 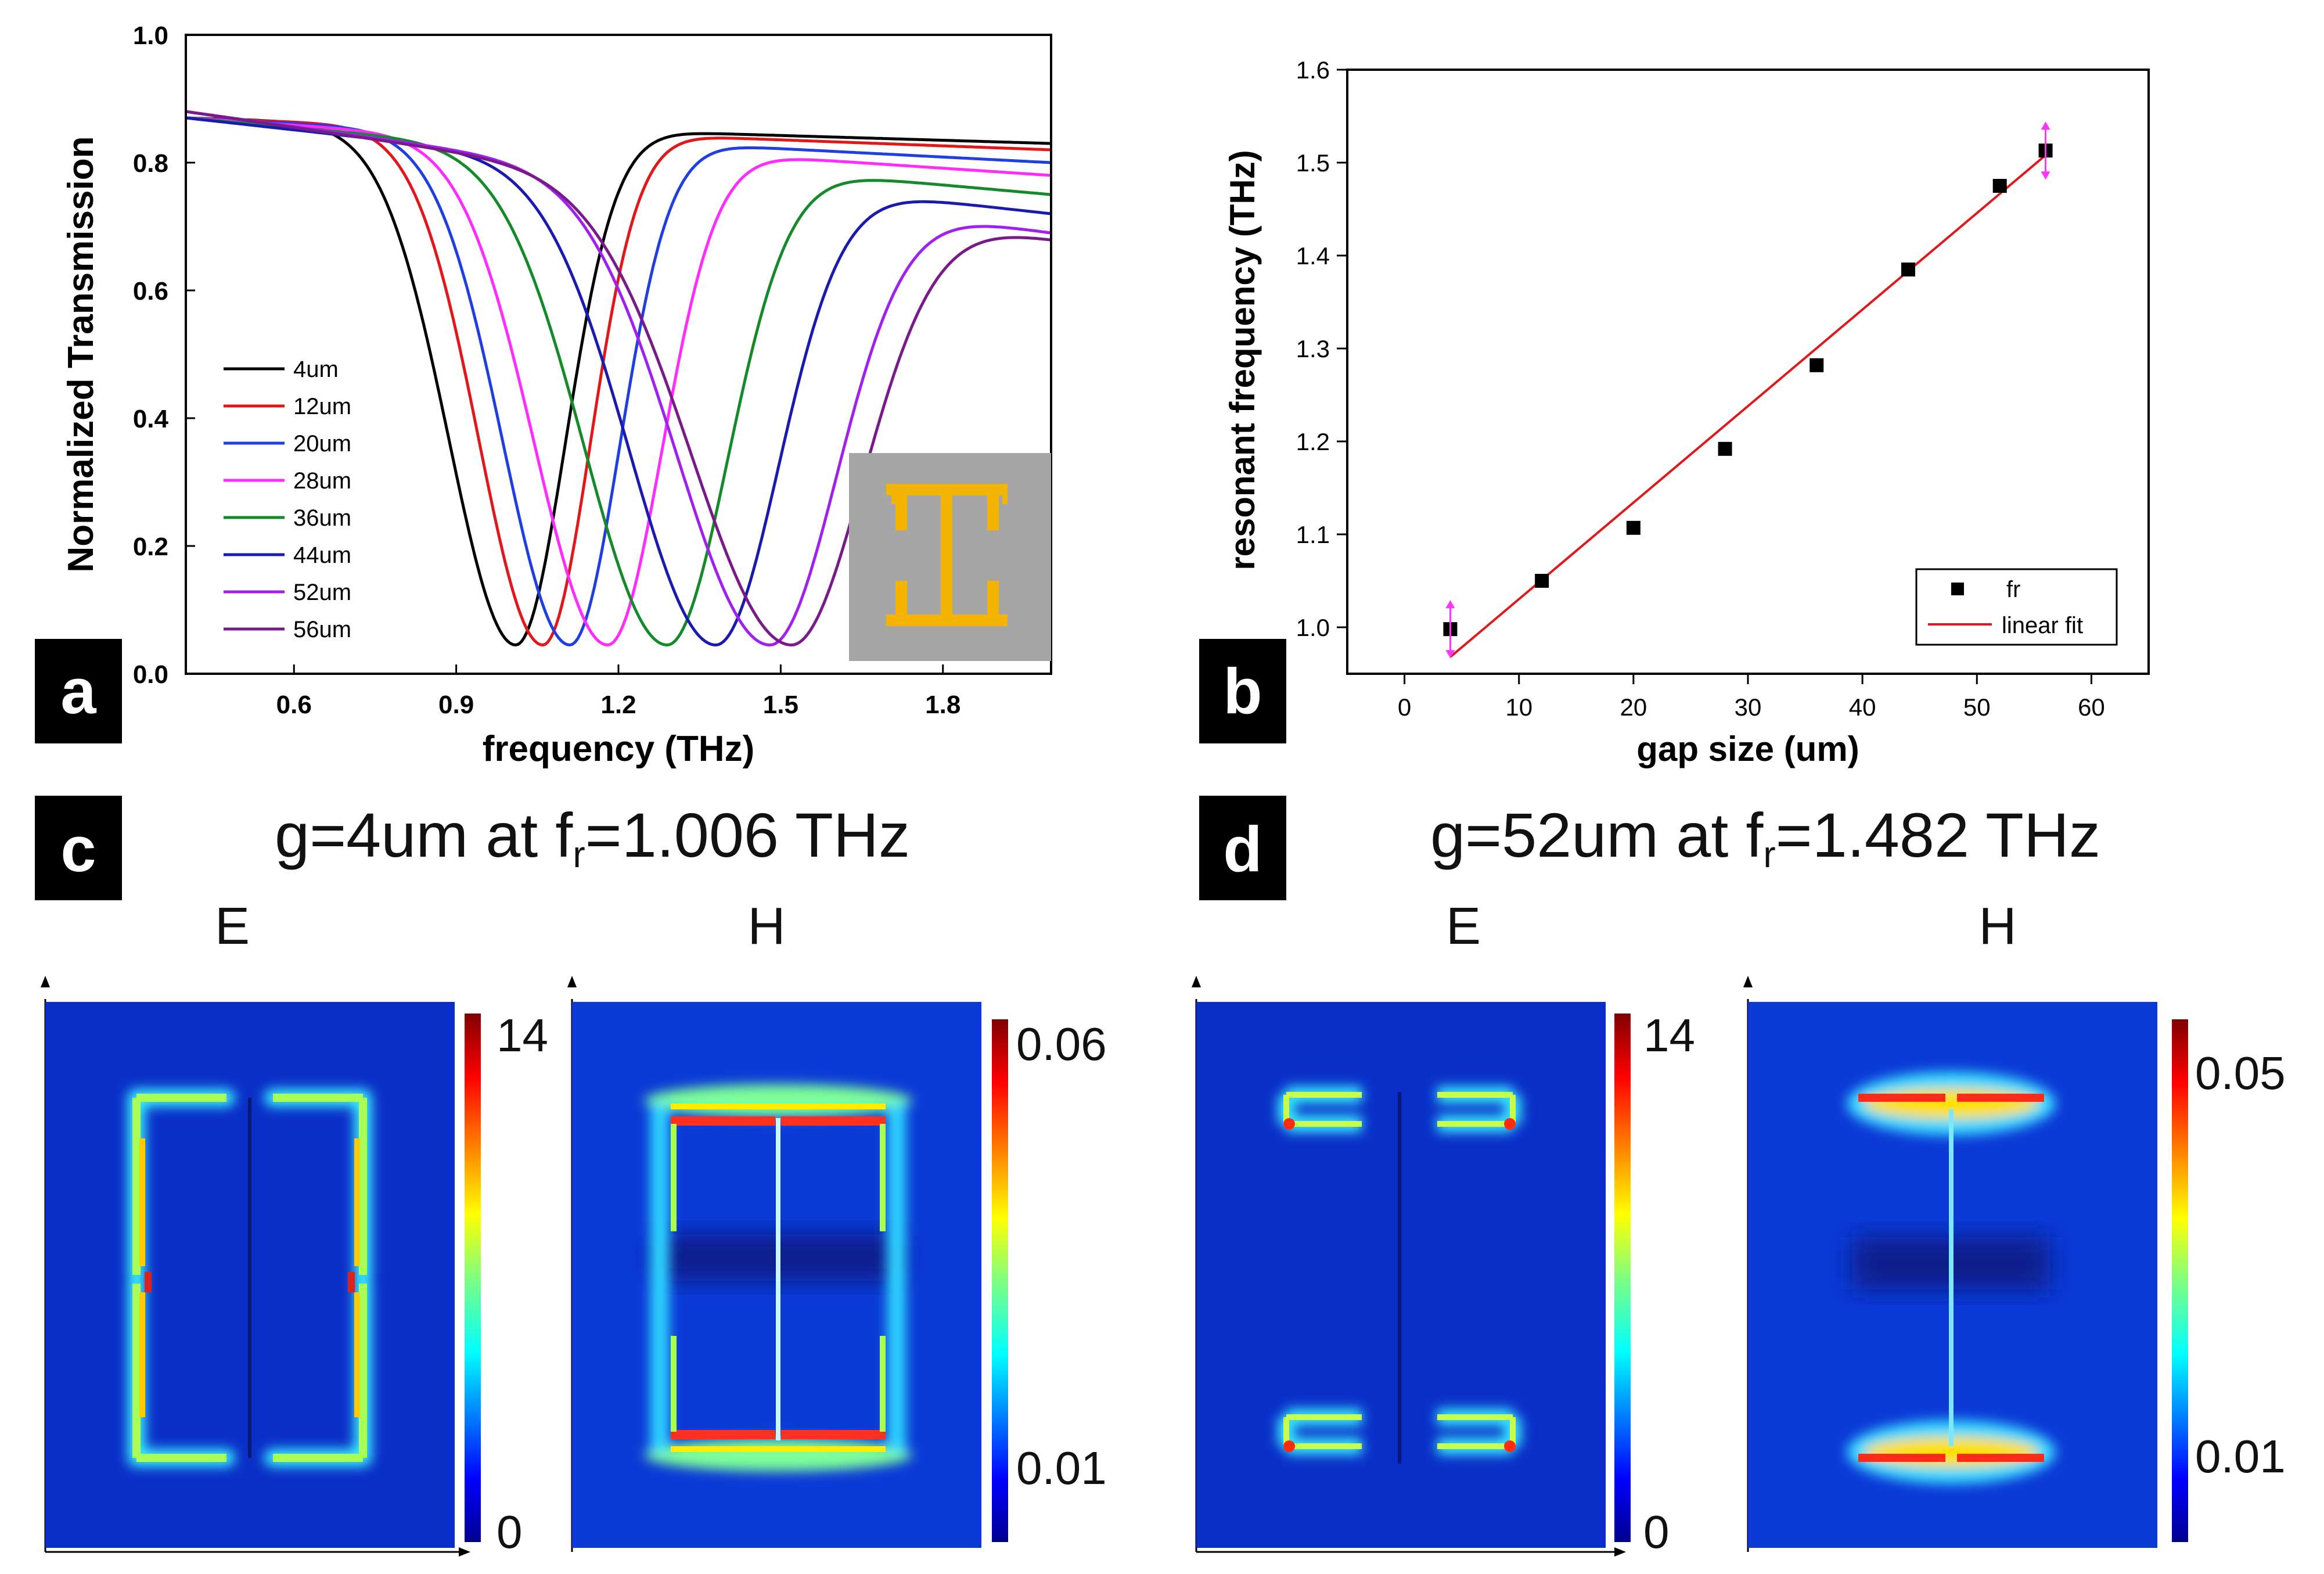 I want to click on panel-d-tag: d, so click(x=1243, y=849).